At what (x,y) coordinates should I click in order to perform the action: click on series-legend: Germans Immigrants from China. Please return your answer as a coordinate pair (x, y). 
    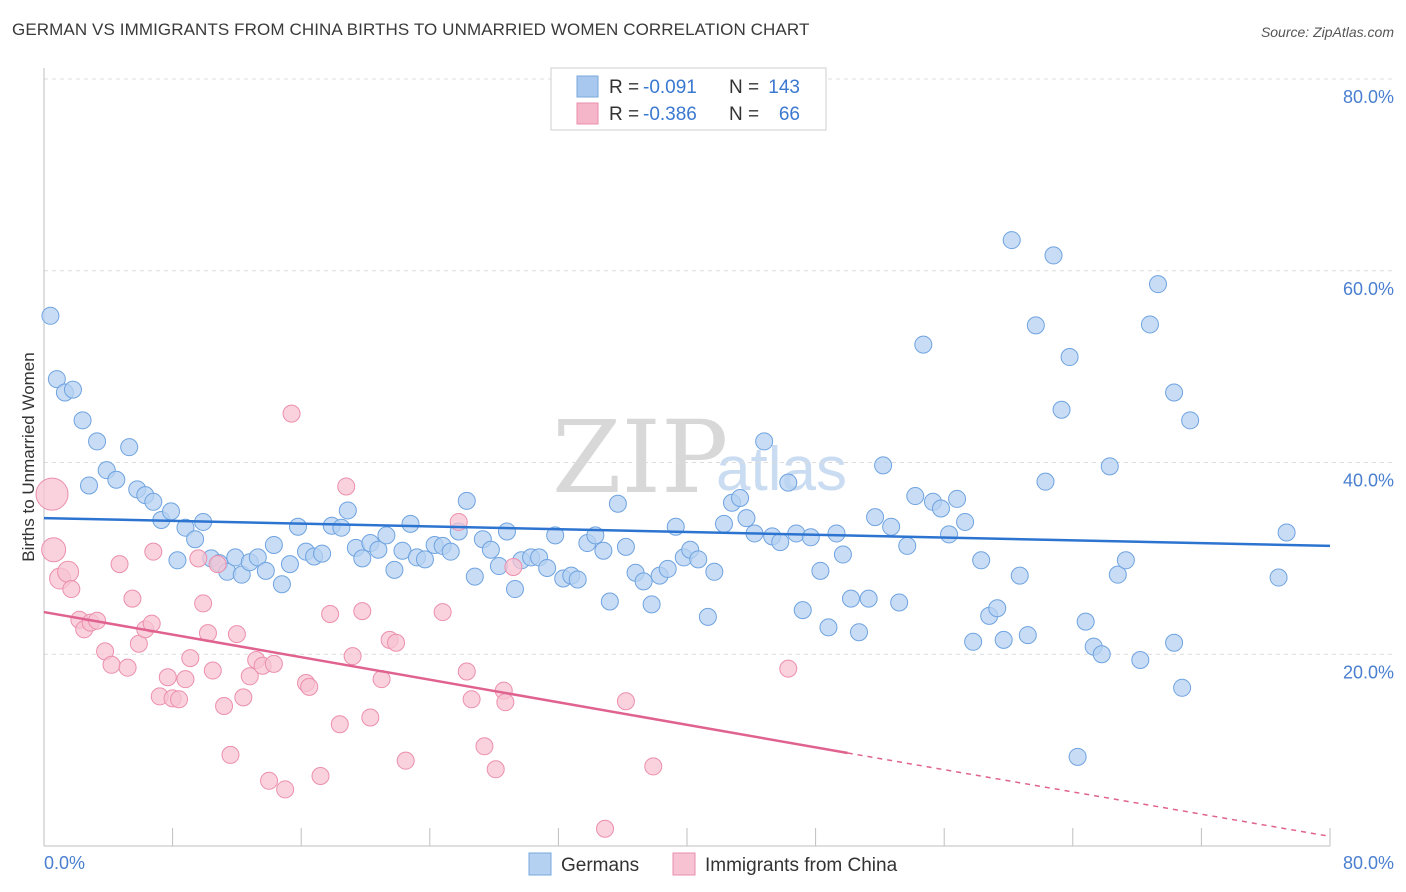
    Looking at the image, I should click on (713, 864).